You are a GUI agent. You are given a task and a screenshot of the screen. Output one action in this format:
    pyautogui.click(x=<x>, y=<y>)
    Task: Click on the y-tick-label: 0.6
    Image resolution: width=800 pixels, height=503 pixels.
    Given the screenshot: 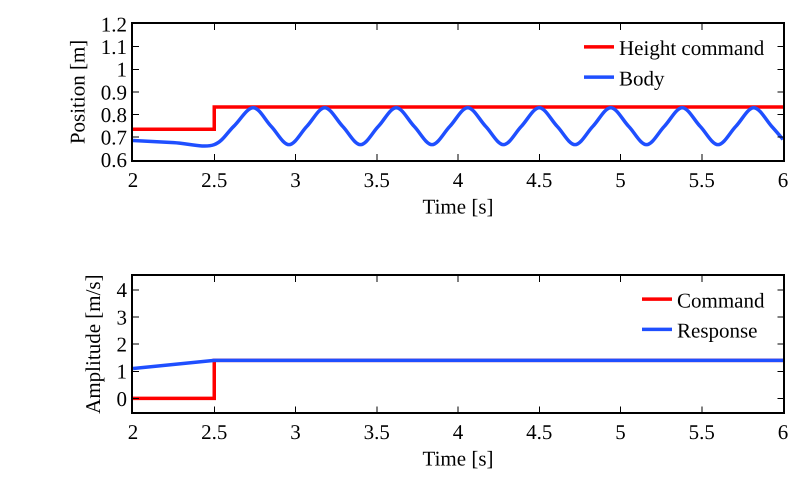 What is the action you would take?
    pyautogui.click(x=114, y=160)
    